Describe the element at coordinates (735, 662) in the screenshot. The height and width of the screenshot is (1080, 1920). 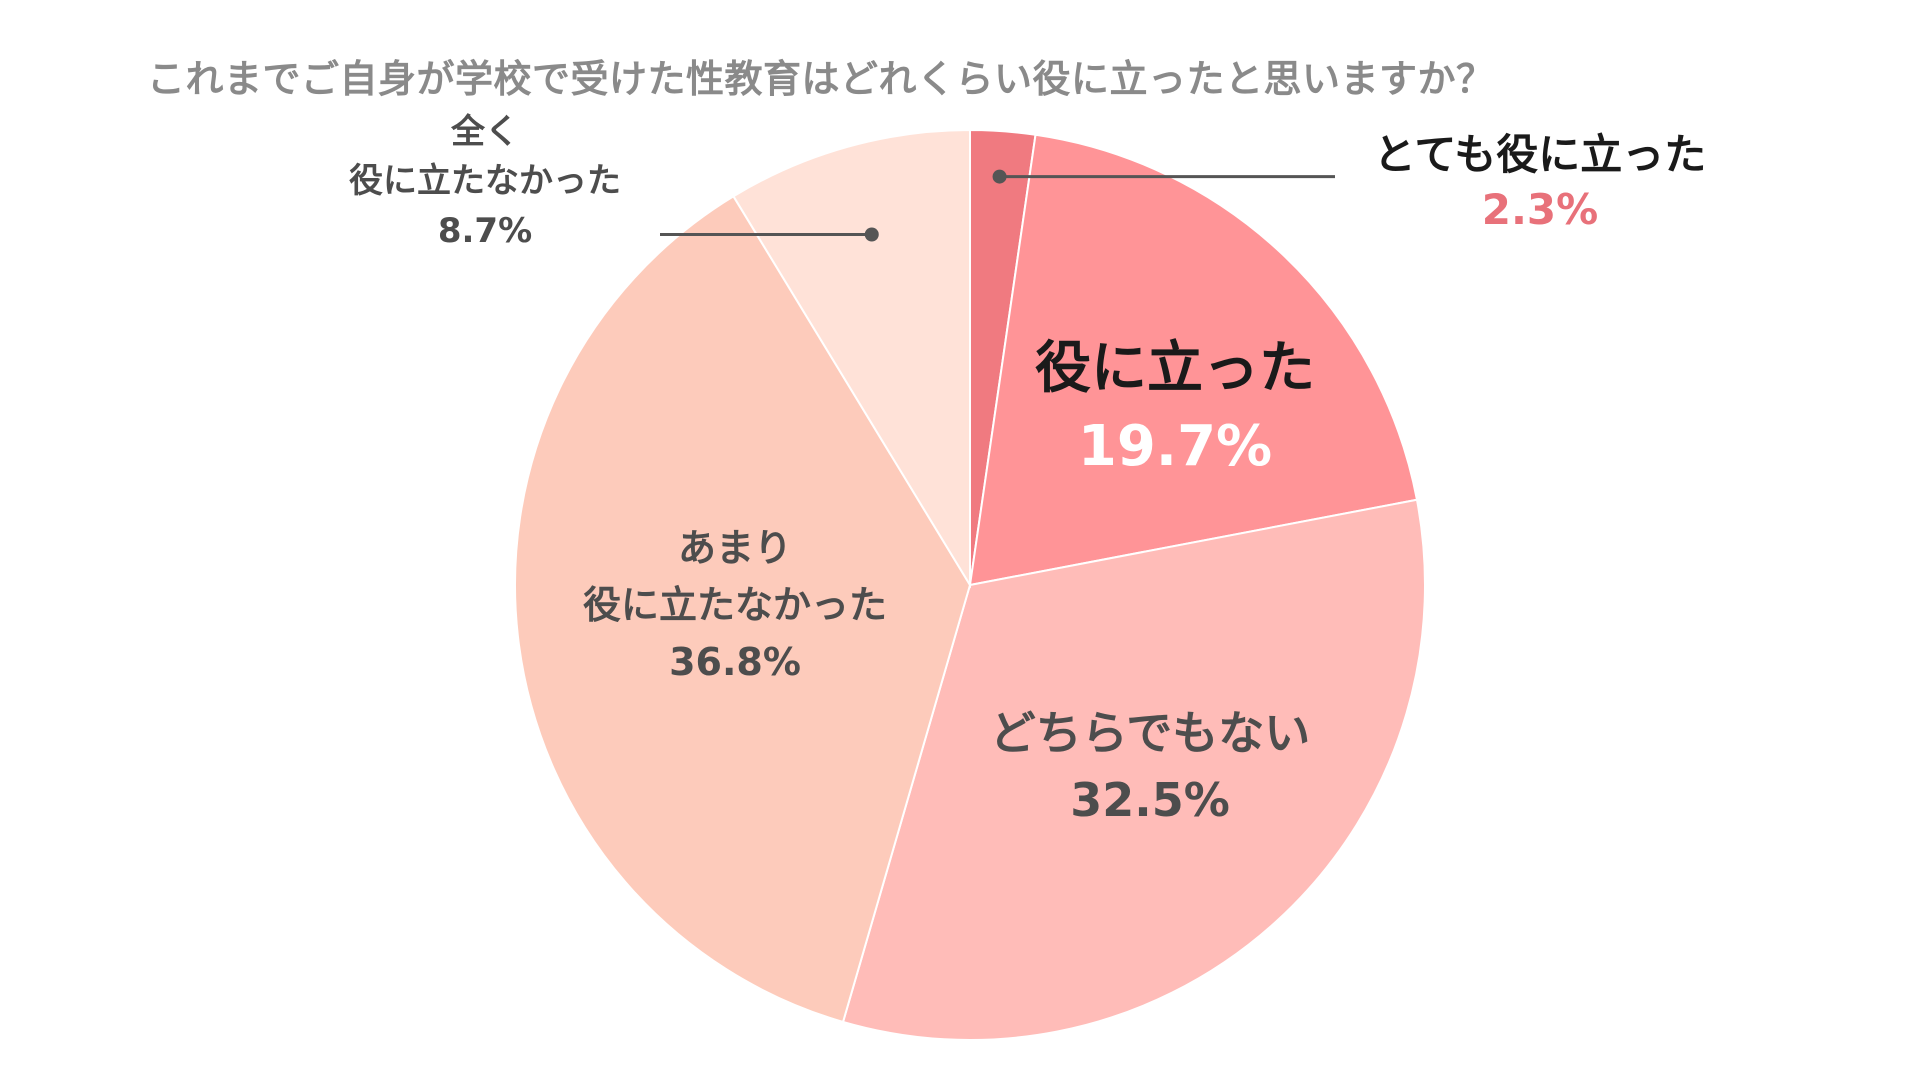
I see `slice-value-text: 36.8%` at that location.